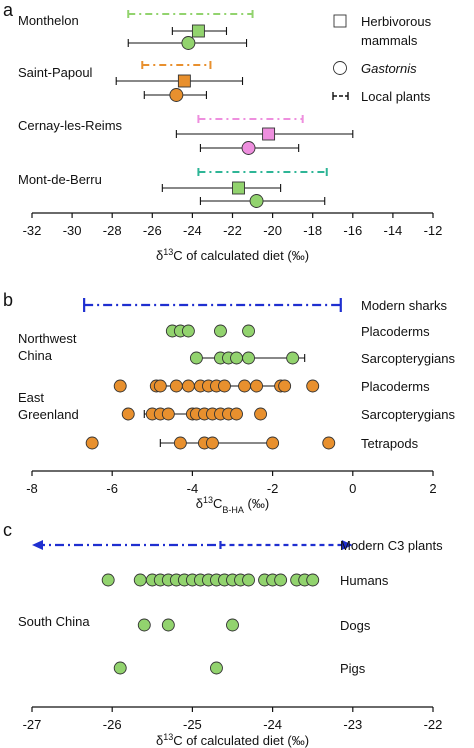  Describe the element at coordinates (312, 230) in the screenshot. I see `panel-0-x-tick-label-7: -18` at that location.